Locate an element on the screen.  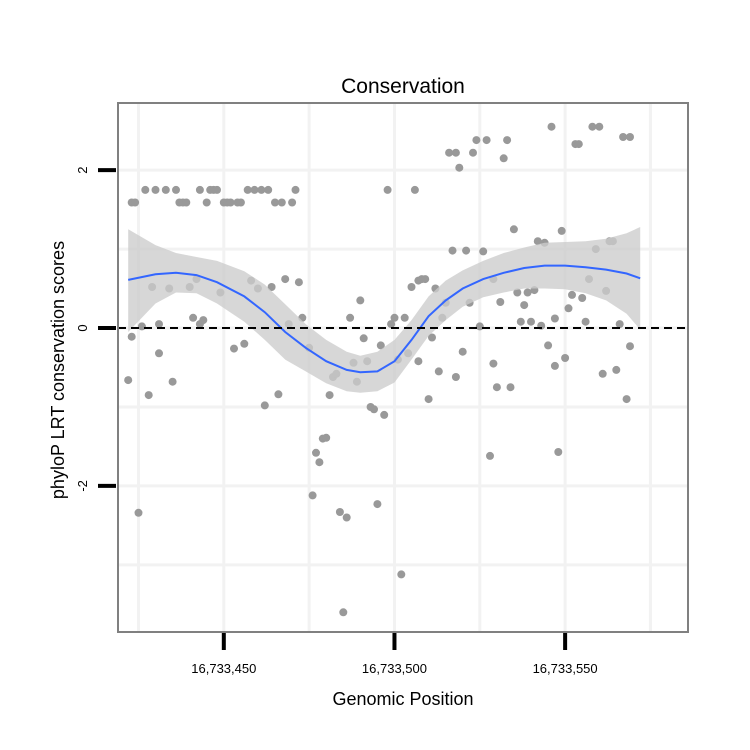
y-tick-label: -2 is located at coordinates (82, 486).